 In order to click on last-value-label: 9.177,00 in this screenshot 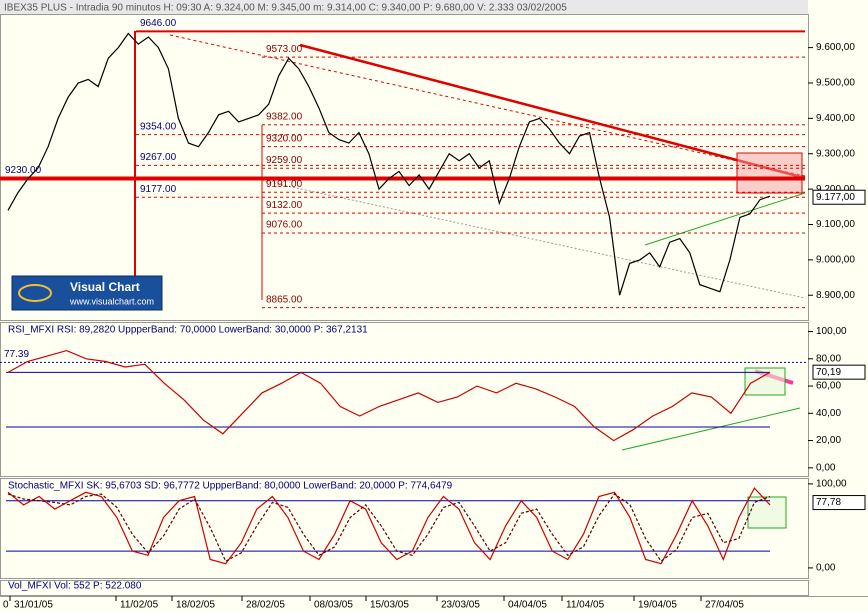, I will do `click(835, 197)`.